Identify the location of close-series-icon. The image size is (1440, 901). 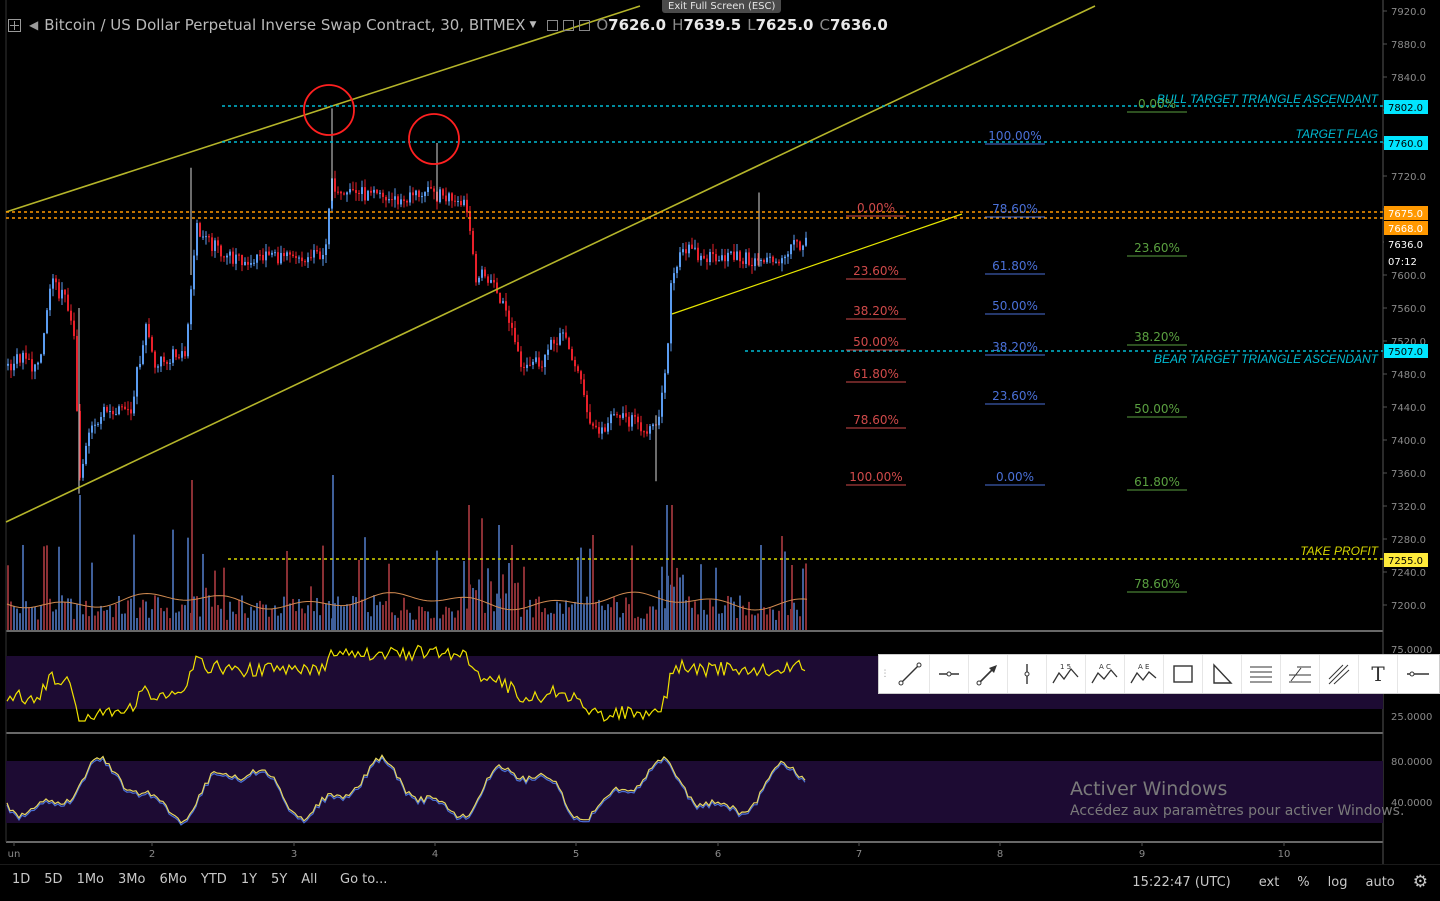
(585, 25).